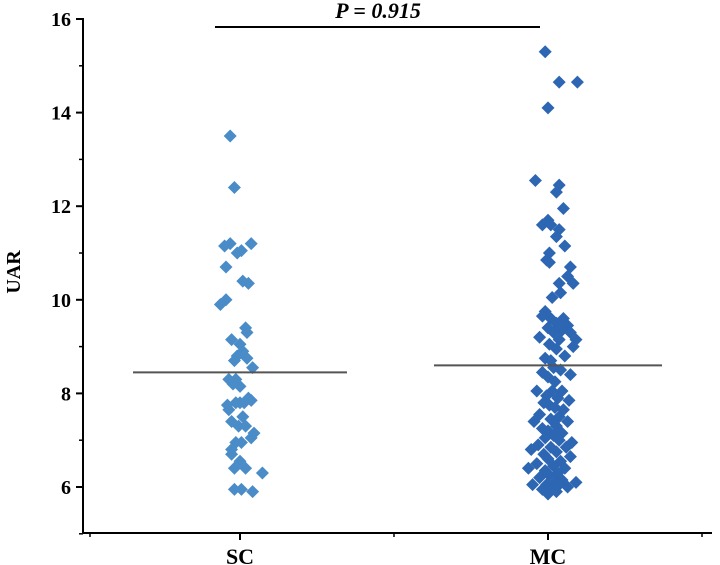  Describe the element at coordinates (66, 488) in the screenshot. I see `y-tick-label: 6` at that location.